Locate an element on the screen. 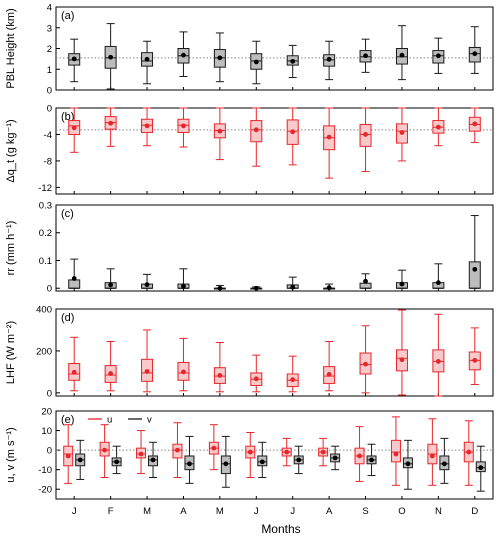  x-axis-label: Months is located at coordinates (280, 529).